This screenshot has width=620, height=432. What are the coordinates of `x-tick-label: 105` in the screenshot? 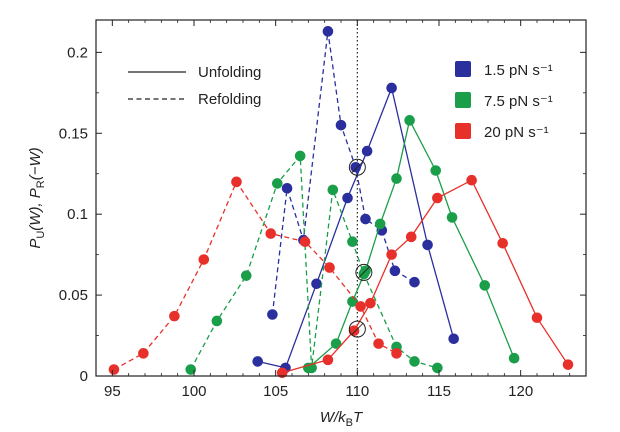 It's located at (275, 391).